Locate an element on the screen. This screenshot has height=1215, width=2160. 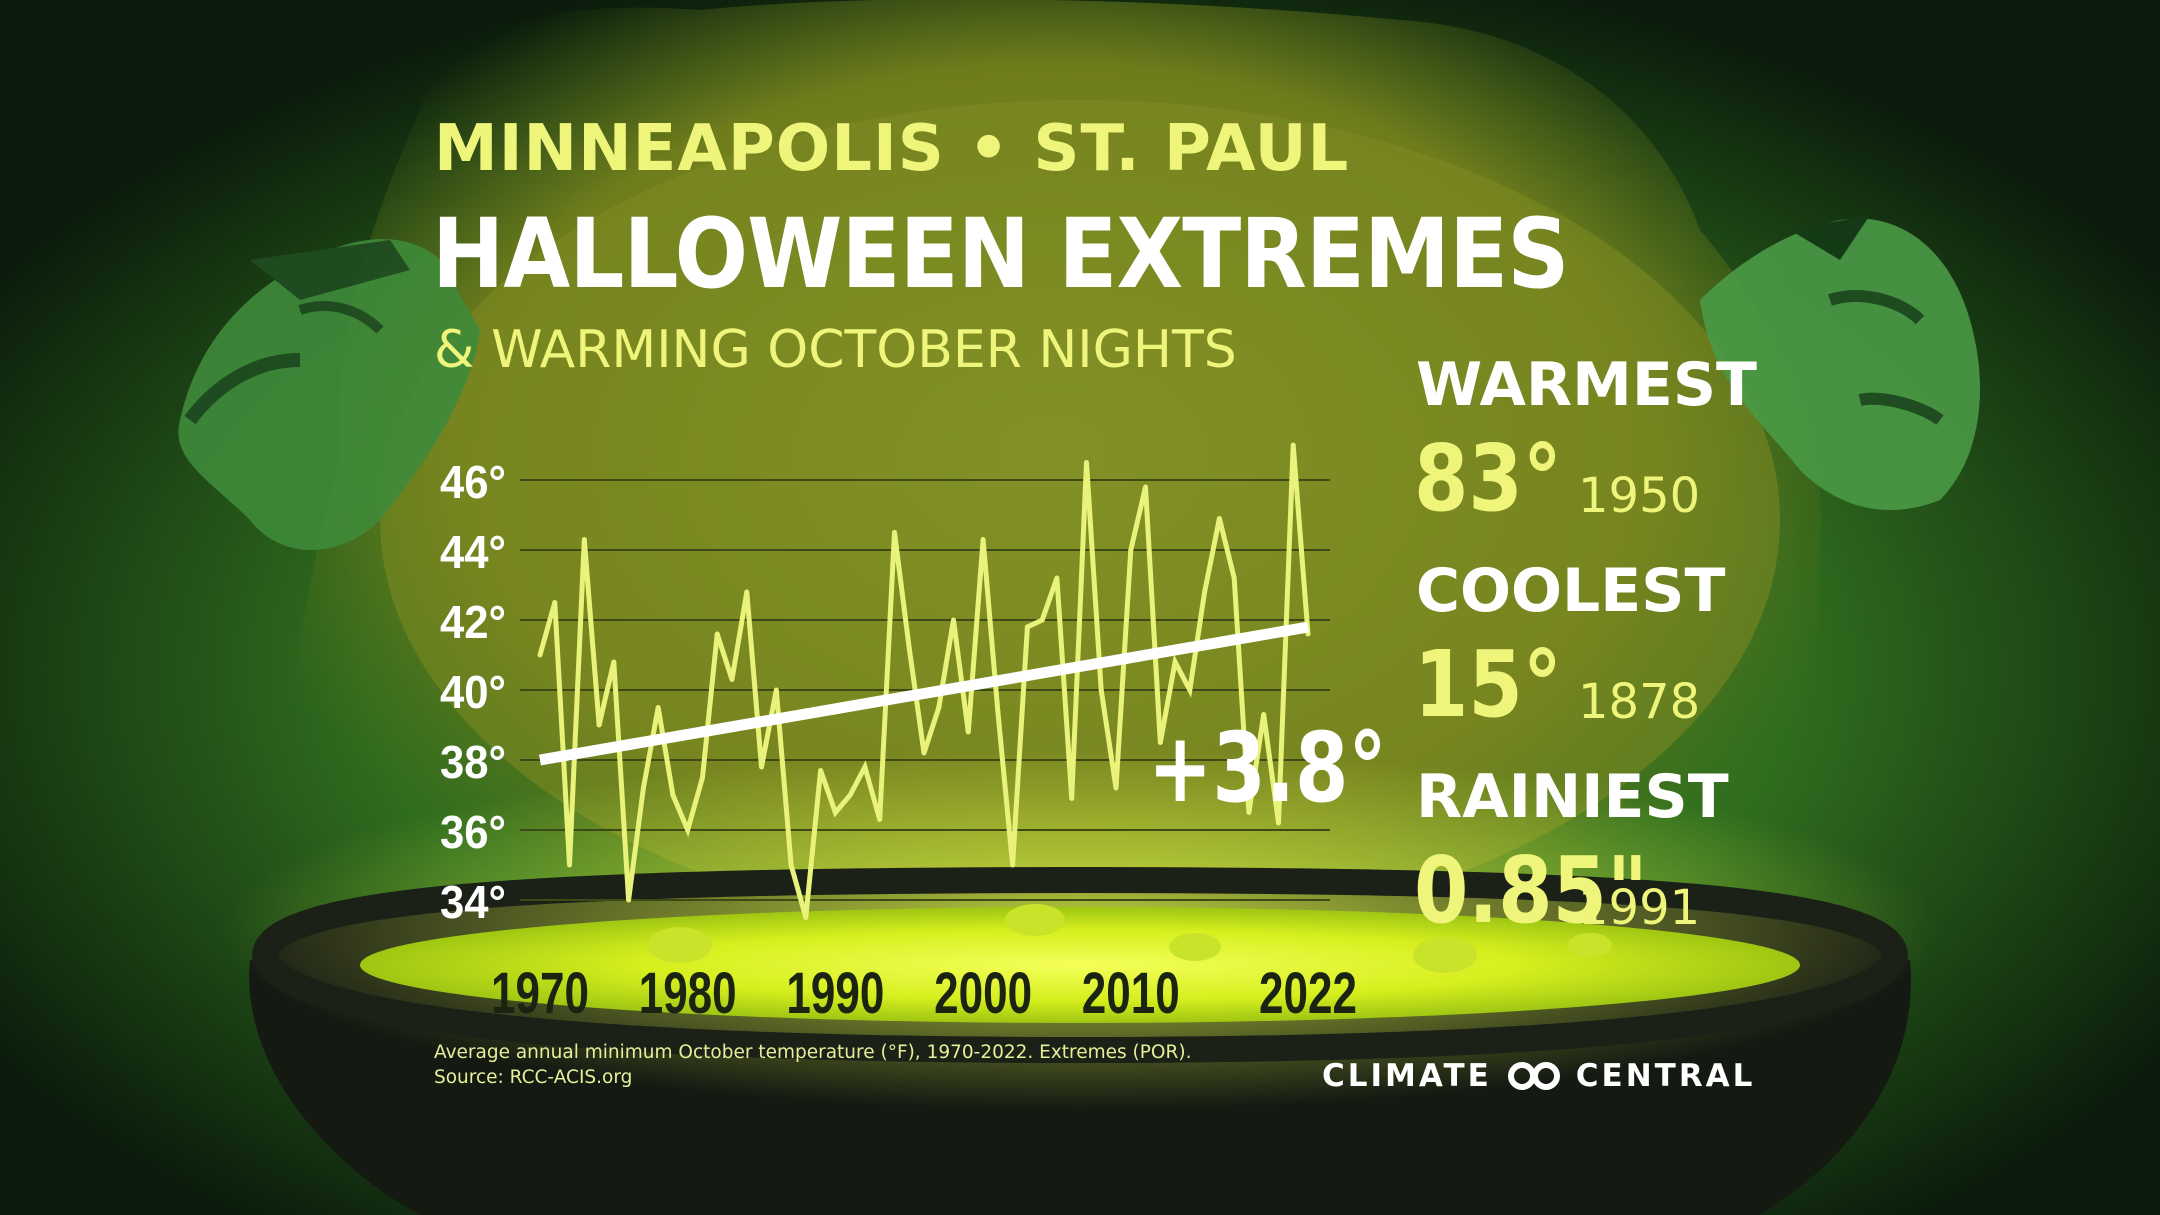
trend-line is located at coordinates (924, 693).